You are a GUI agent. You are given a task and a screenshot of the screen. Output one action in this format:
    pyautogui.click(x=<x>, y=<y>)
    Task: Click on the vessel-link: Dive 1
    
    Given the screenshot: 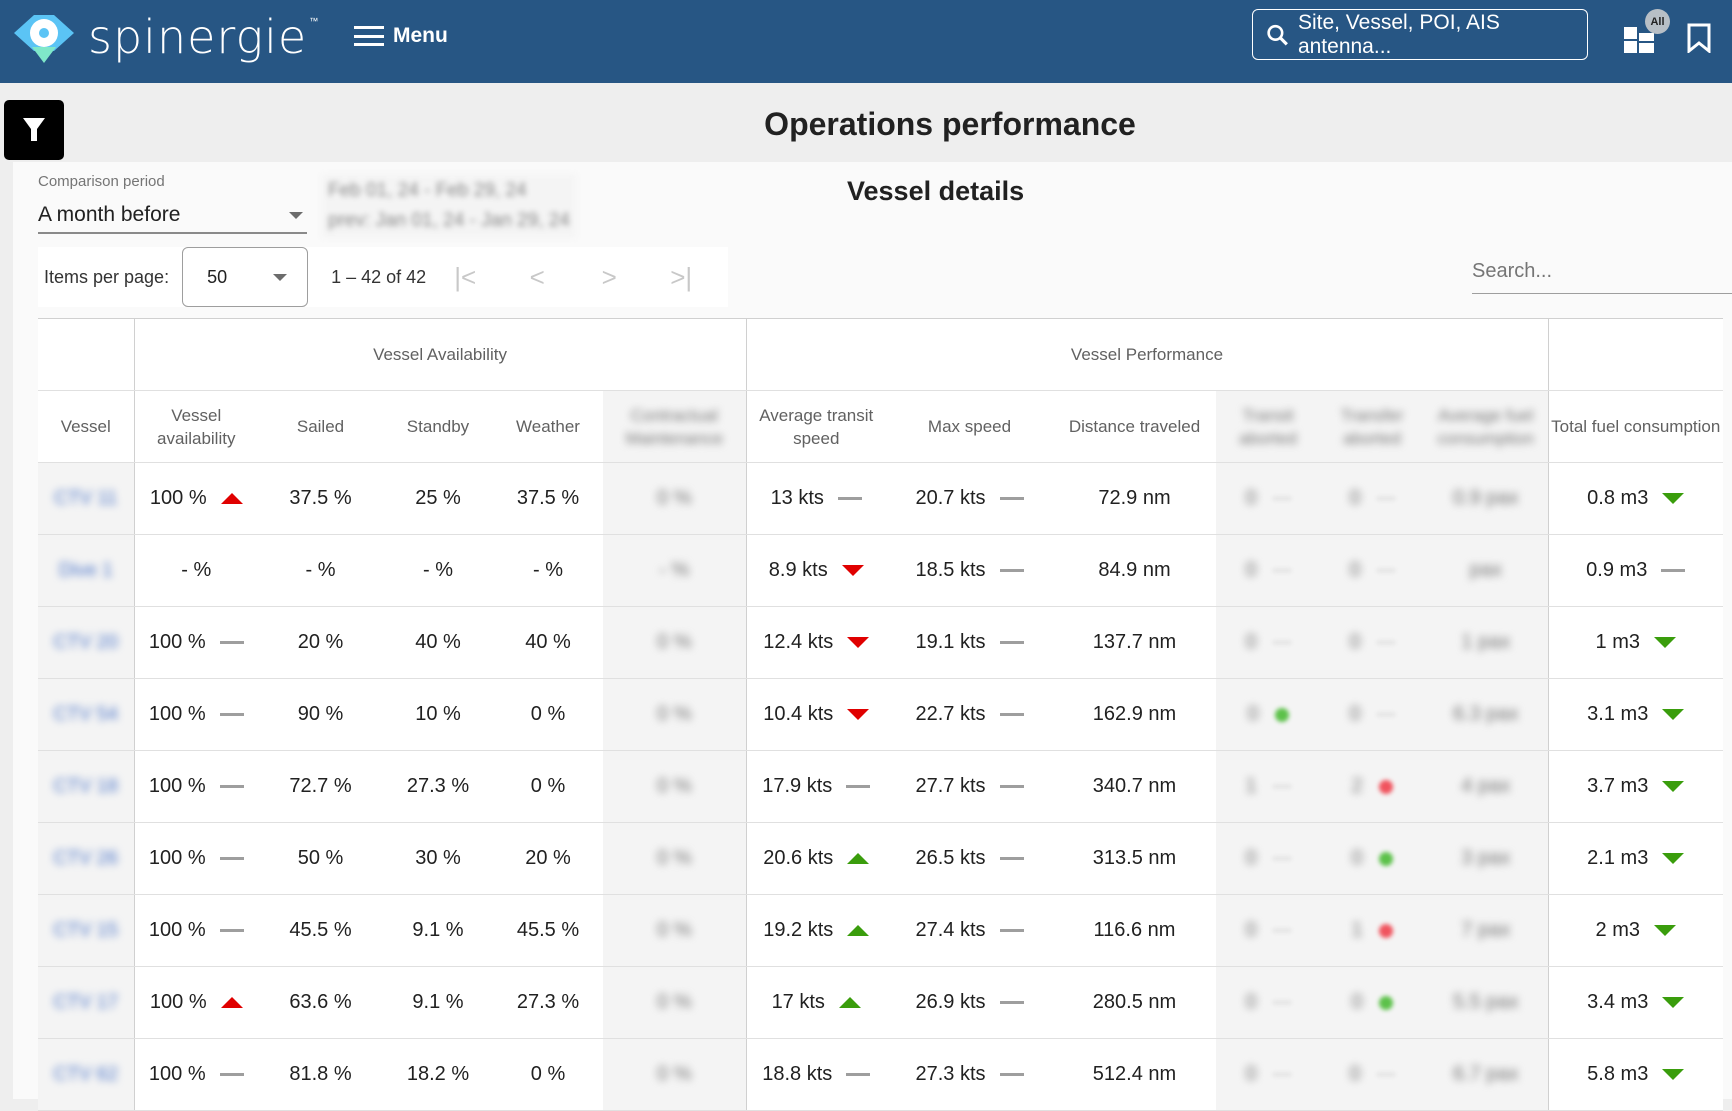 What is the action you would take?
    pyautogui.click(x=85, y=570)
    